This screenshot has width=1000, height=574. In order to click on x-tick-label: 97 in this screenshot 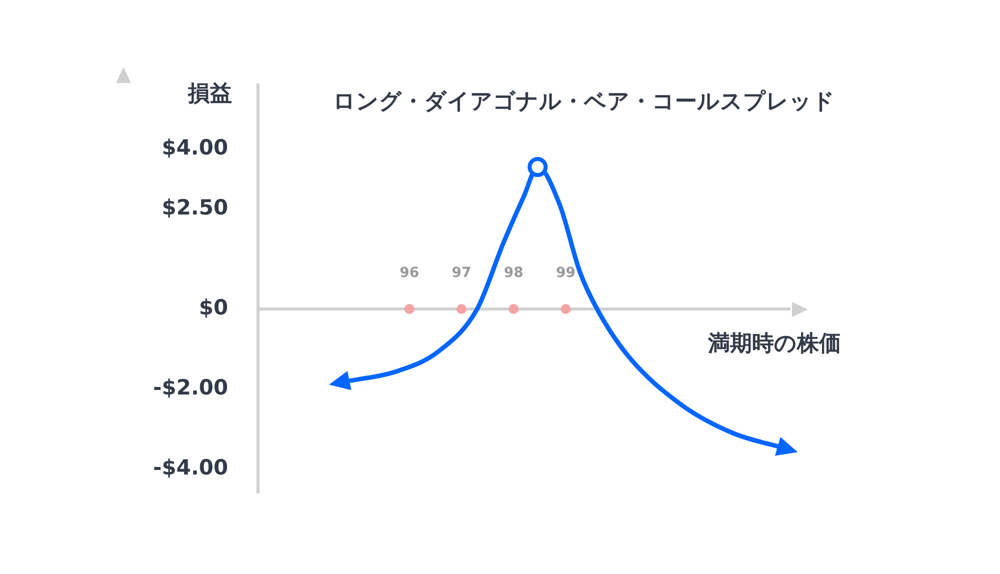, I will do `click(462, 273)`.